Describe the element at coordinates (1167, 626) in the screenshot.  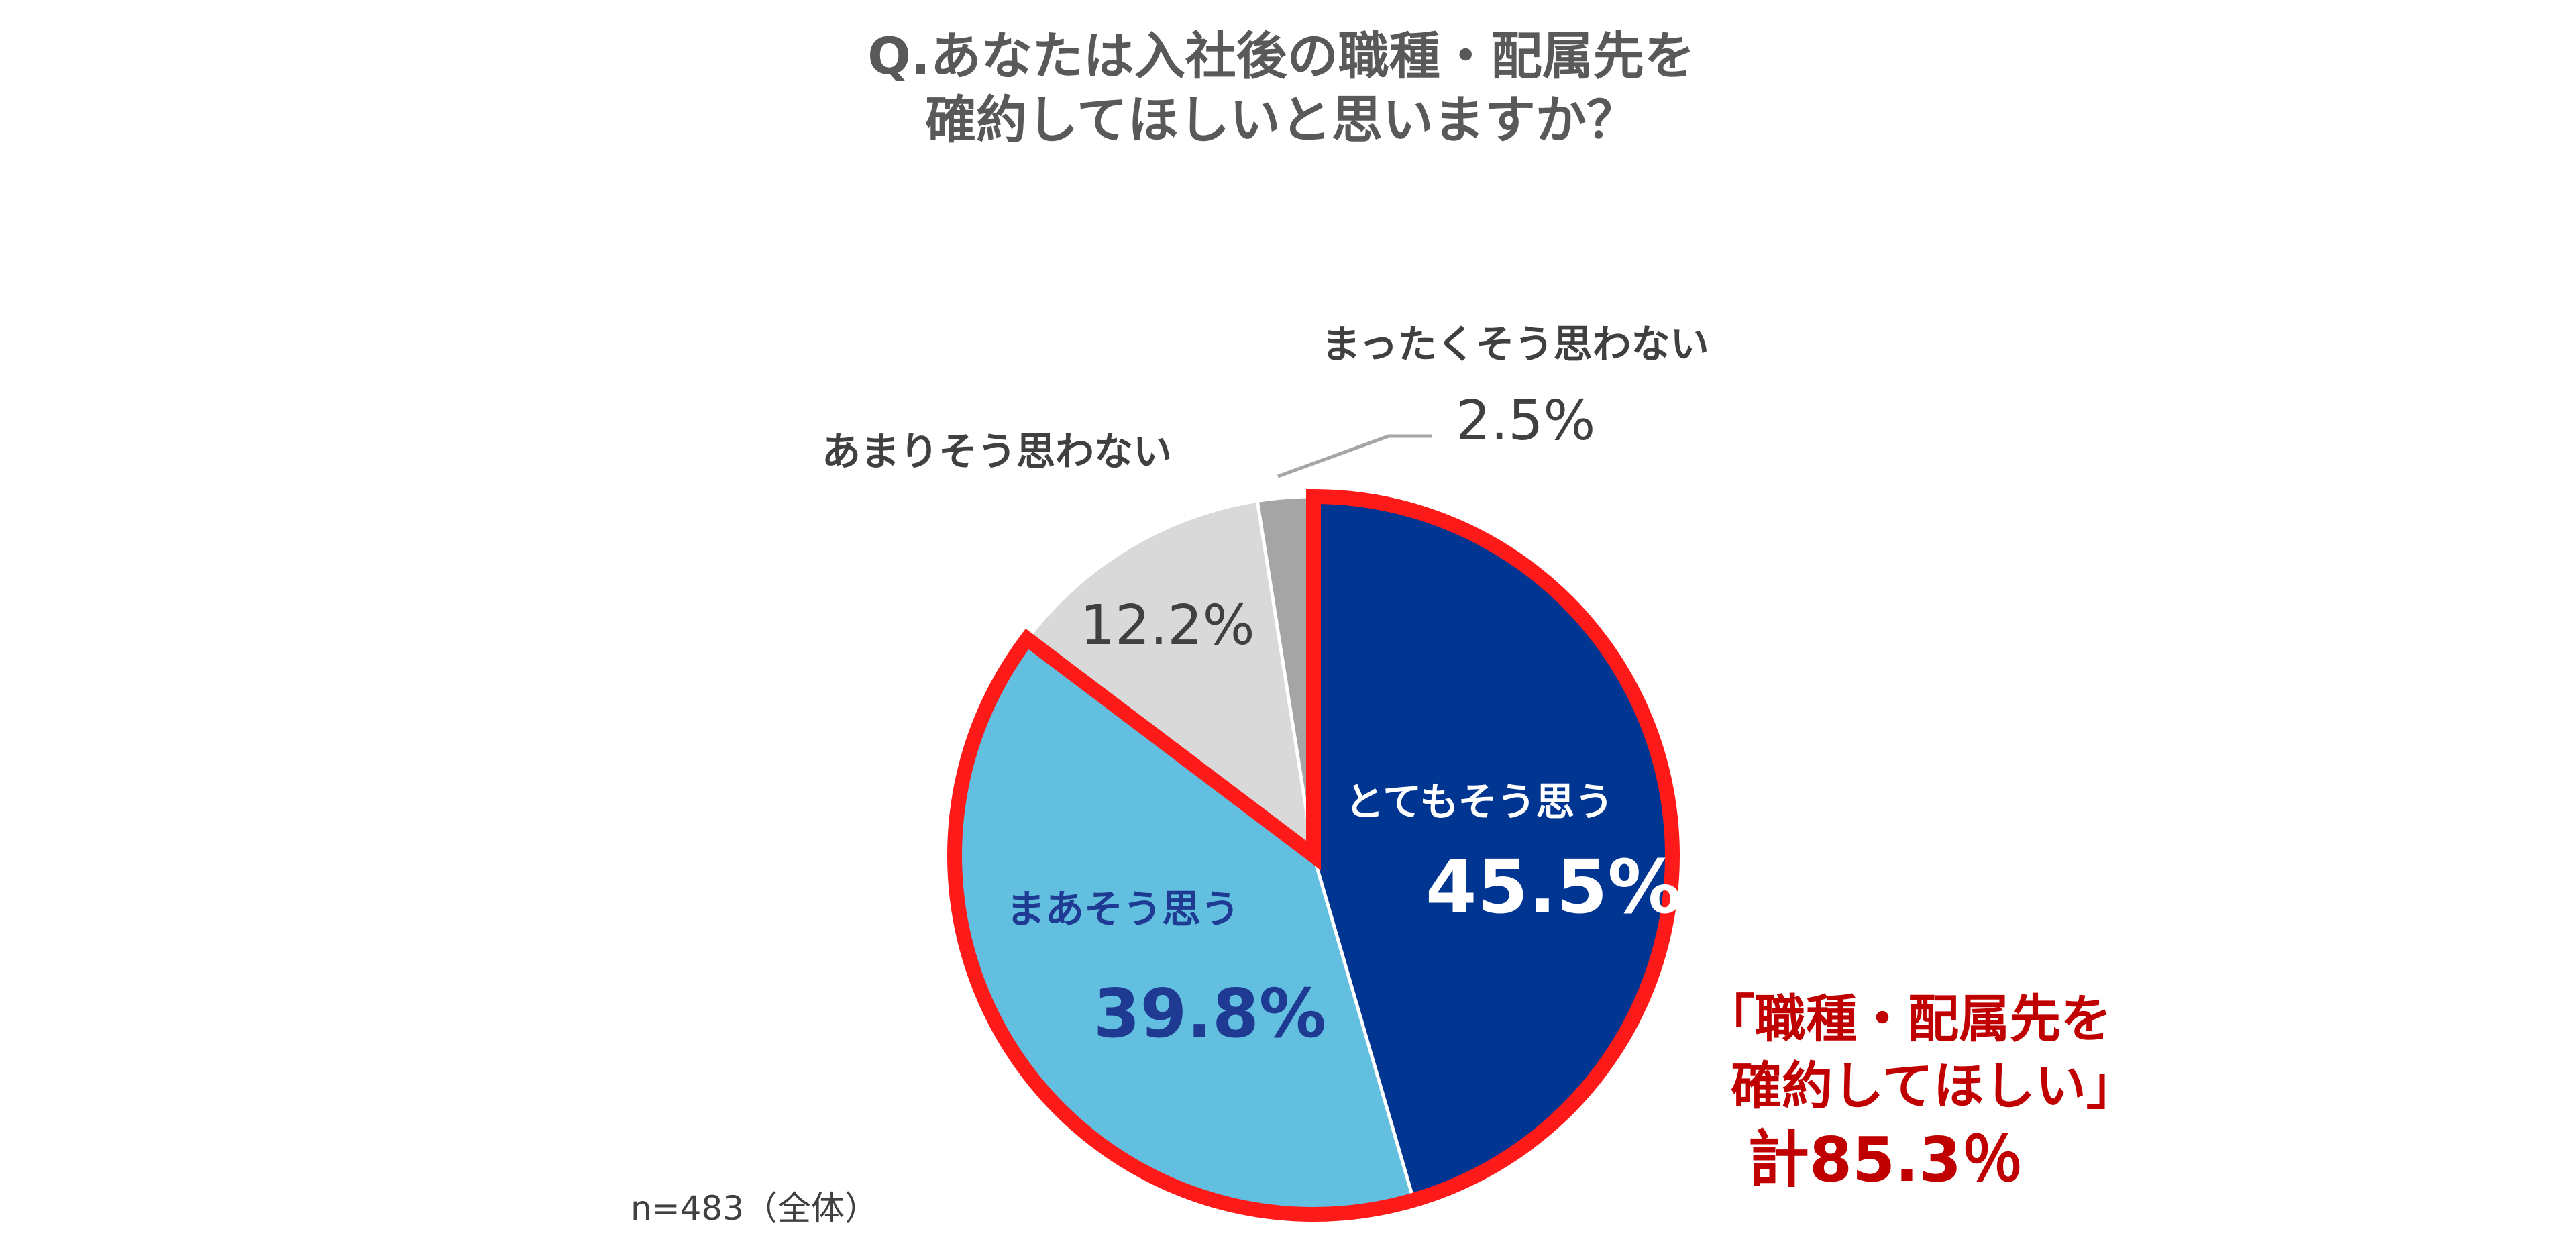
I see `slice-value-somewhat-disagree: 12.2%` at that location.